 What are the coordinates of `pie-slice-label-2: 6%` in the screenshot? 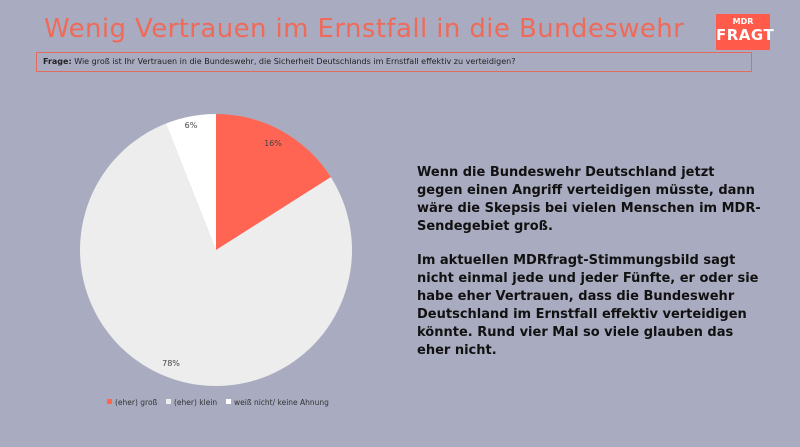 It's located at (191, 125).